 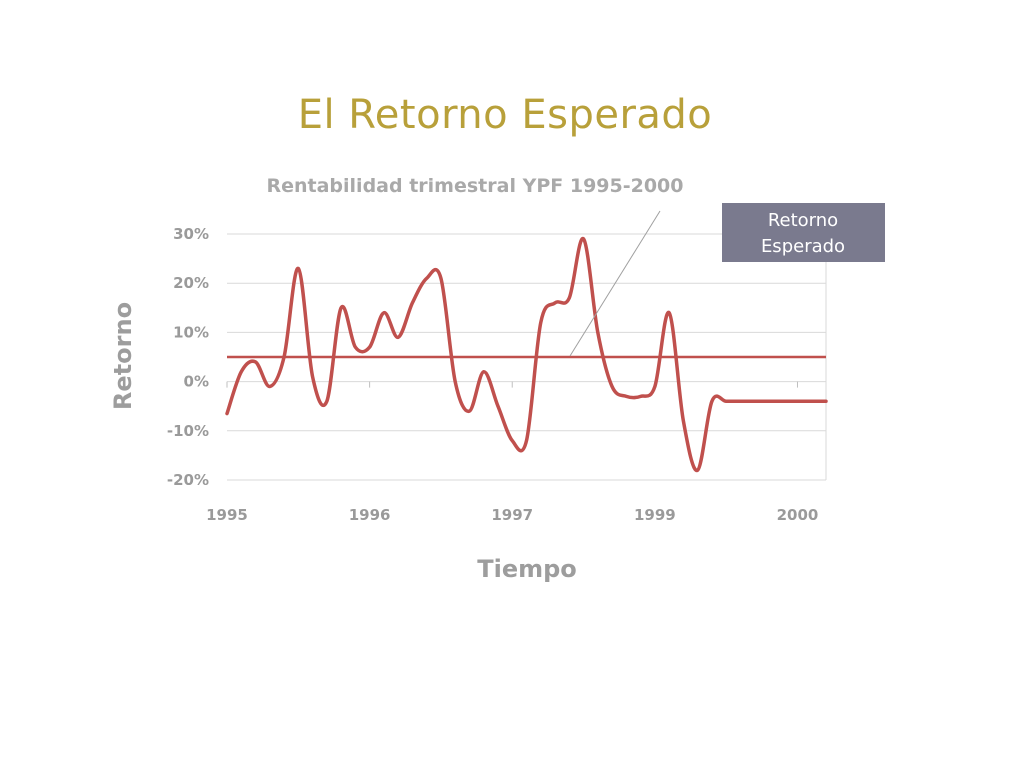 I want to click on y-tick-label-1: 20%, so click(x=191, y=283).